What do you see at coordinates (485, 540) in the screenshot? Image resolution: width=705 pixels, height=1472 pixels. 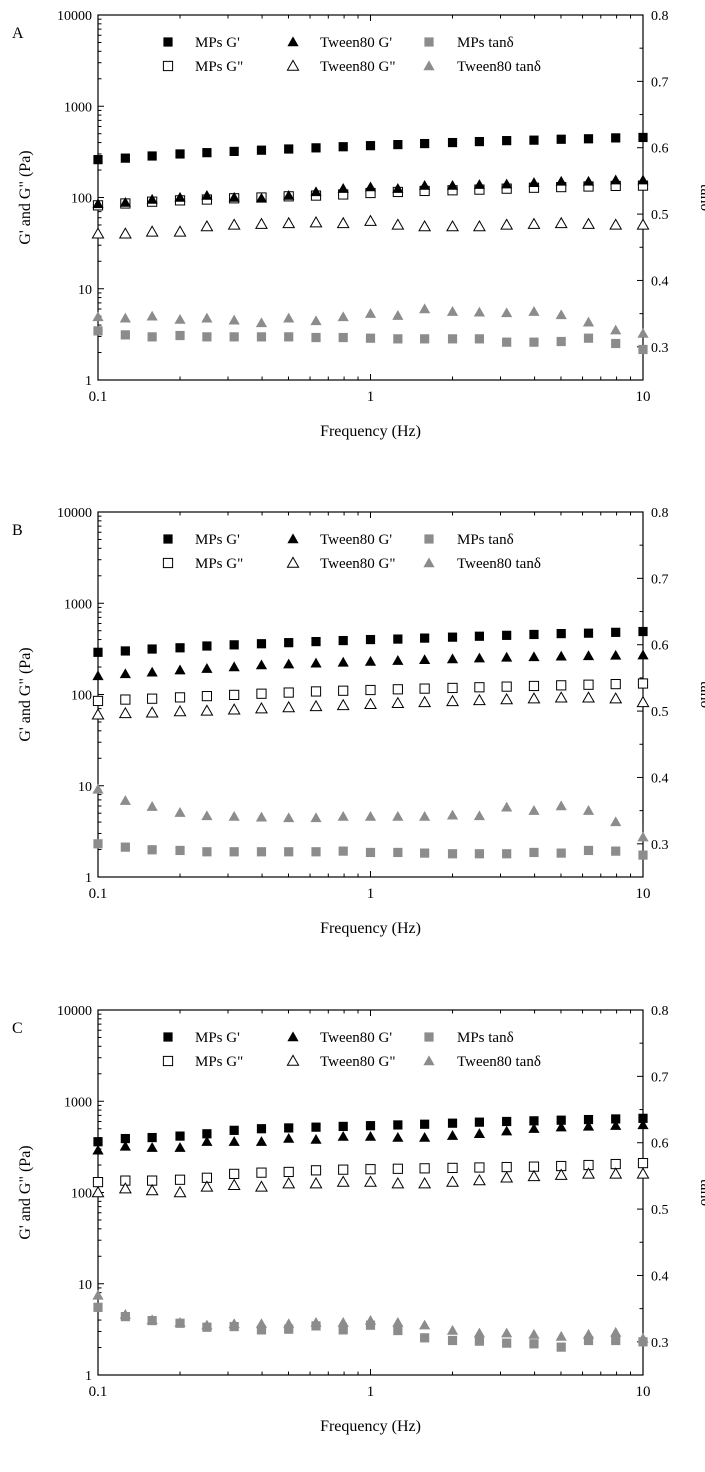 I see `legend-label: MPs tanδ` at bounding box center [485, 540].